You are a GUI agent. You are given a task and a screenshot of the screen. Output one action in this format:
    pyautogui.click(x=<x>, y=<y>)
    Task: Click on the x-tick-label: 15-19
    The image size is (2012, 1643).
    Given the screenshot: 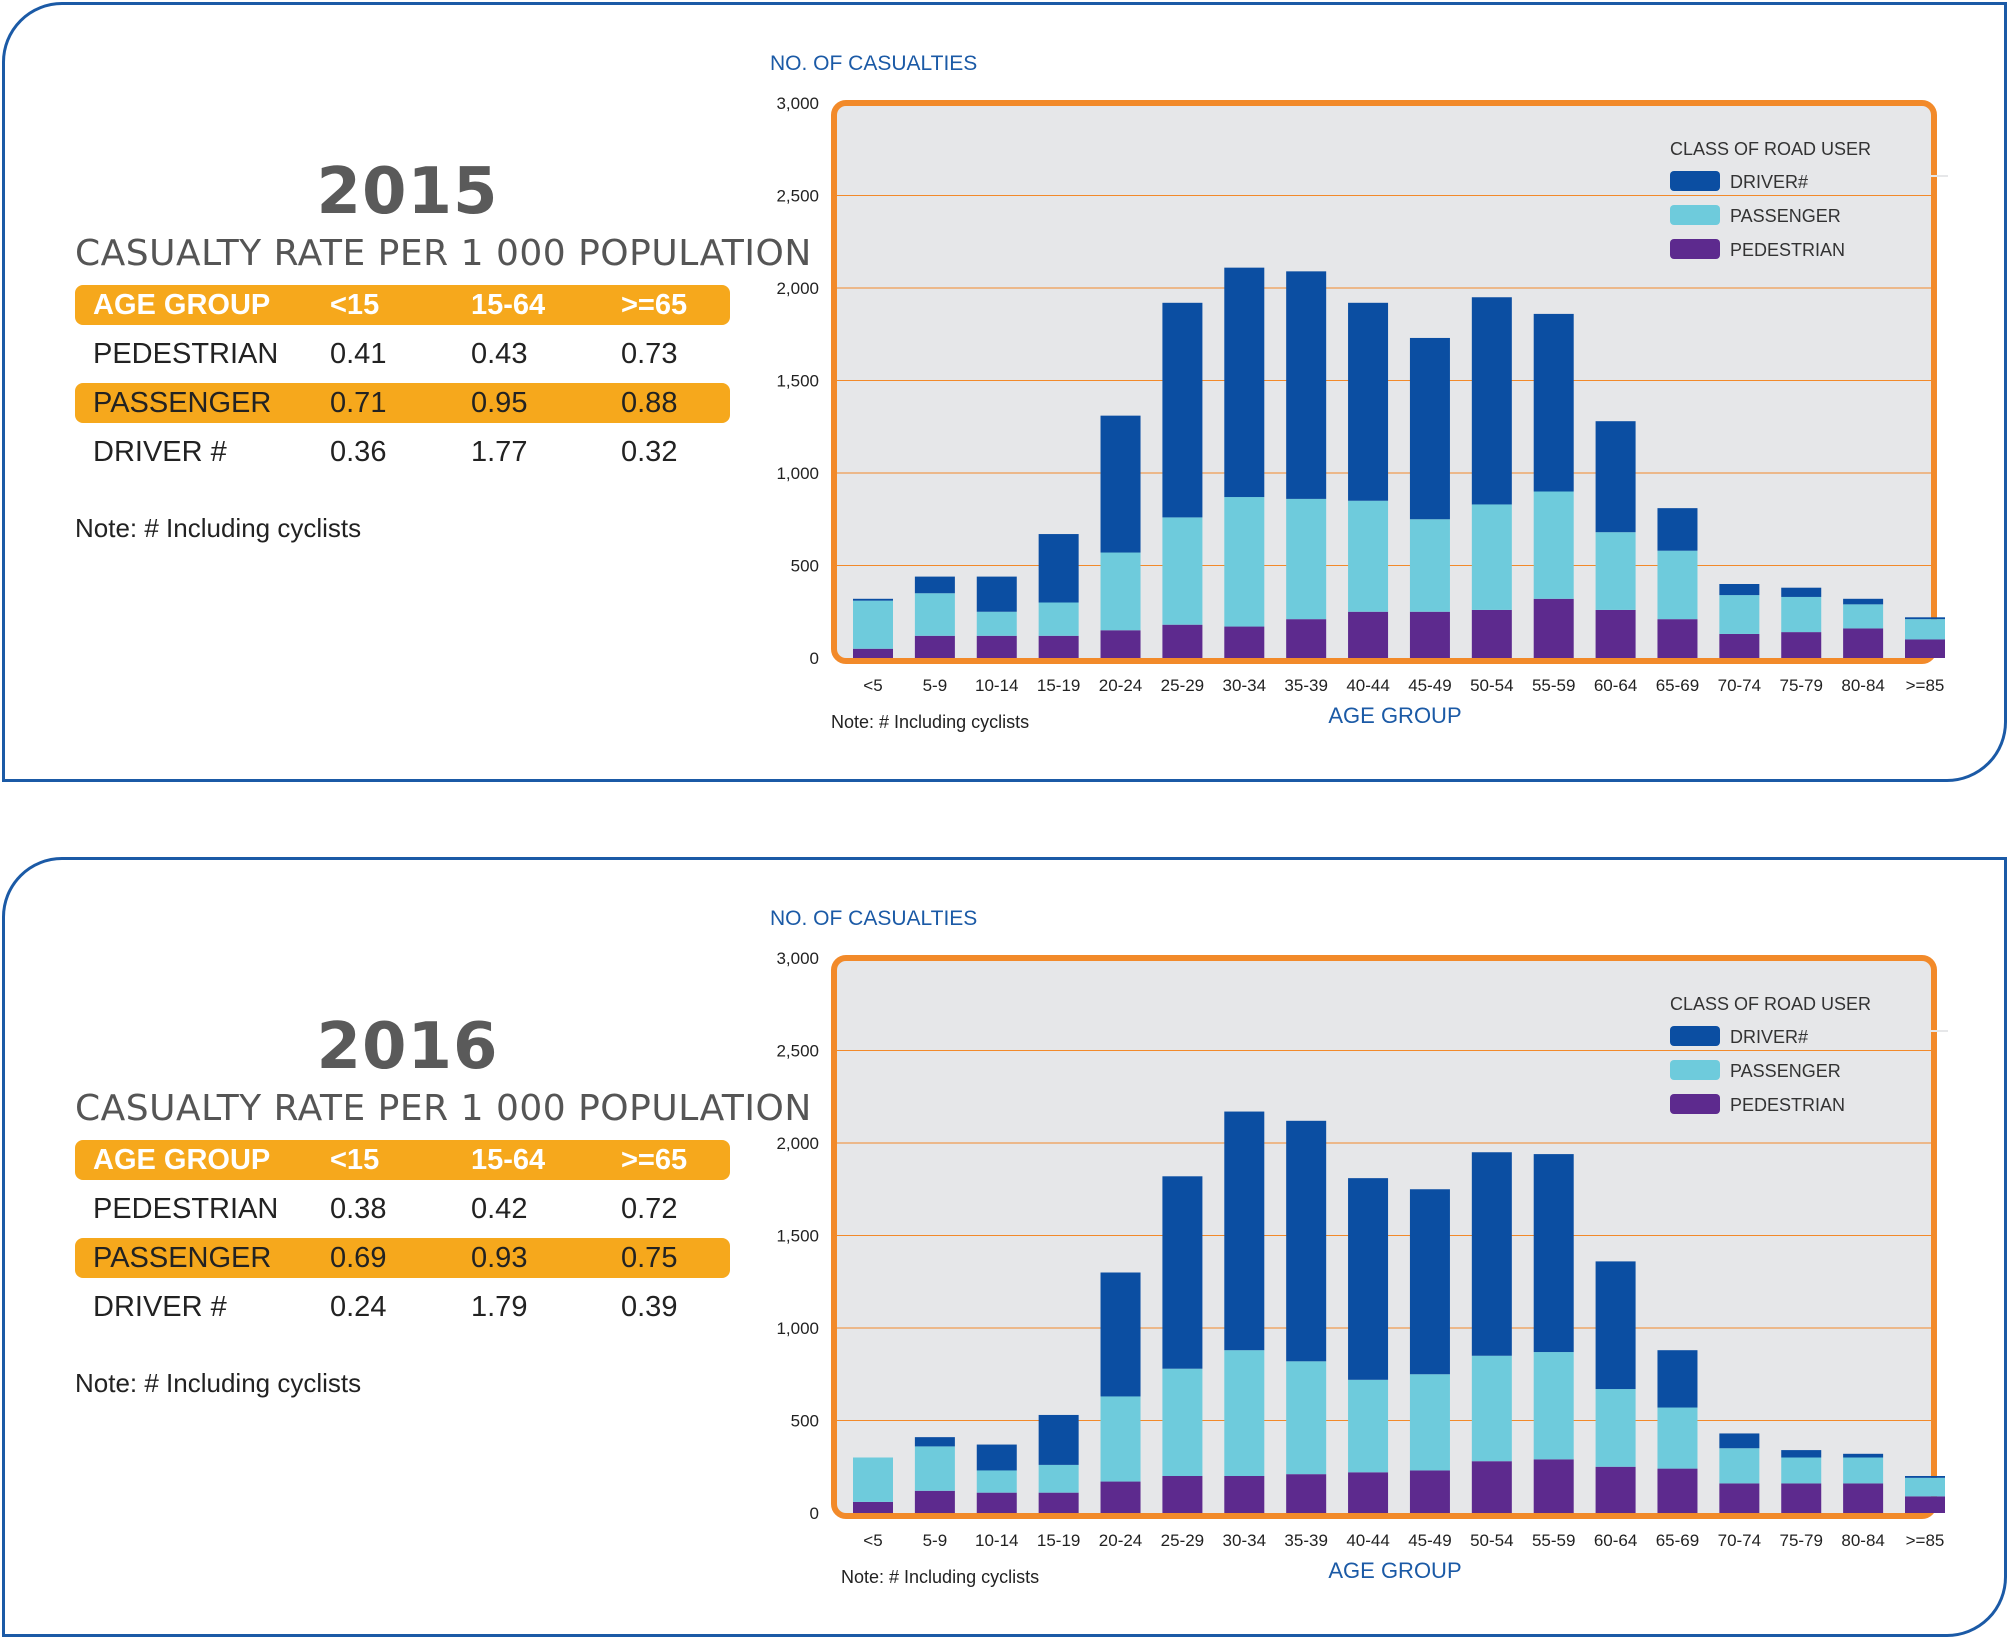 What is the action you would take?
    pyautogui.click(x=1058, y=1540)
    